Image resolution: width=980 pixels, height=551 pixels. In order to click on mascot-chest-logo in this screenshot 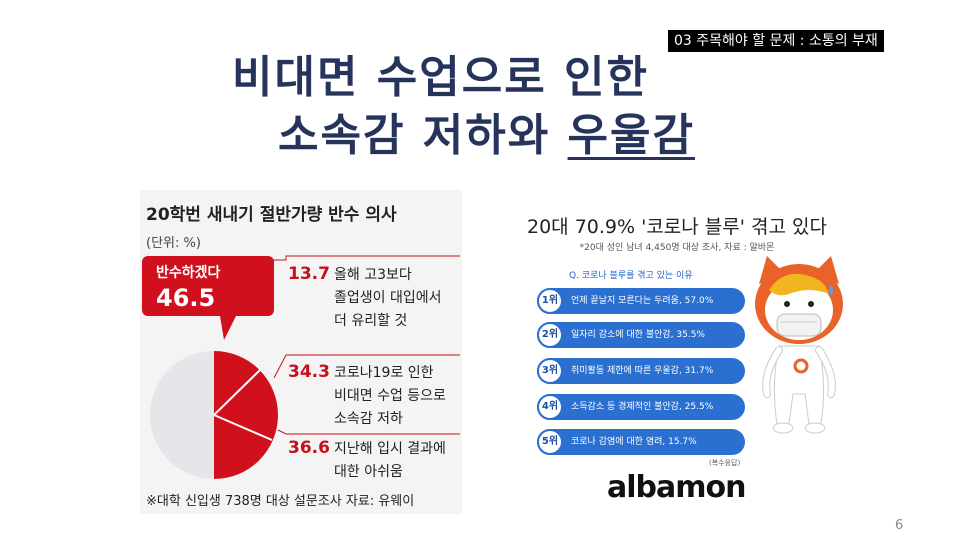, I will do `click(801, 366)`.